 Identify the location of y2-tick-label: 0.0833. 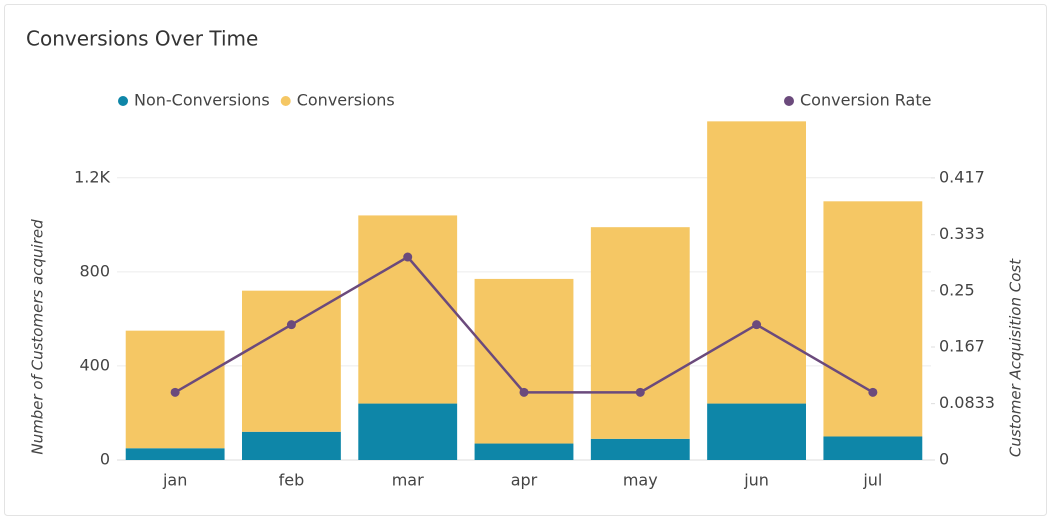
(967, 402).